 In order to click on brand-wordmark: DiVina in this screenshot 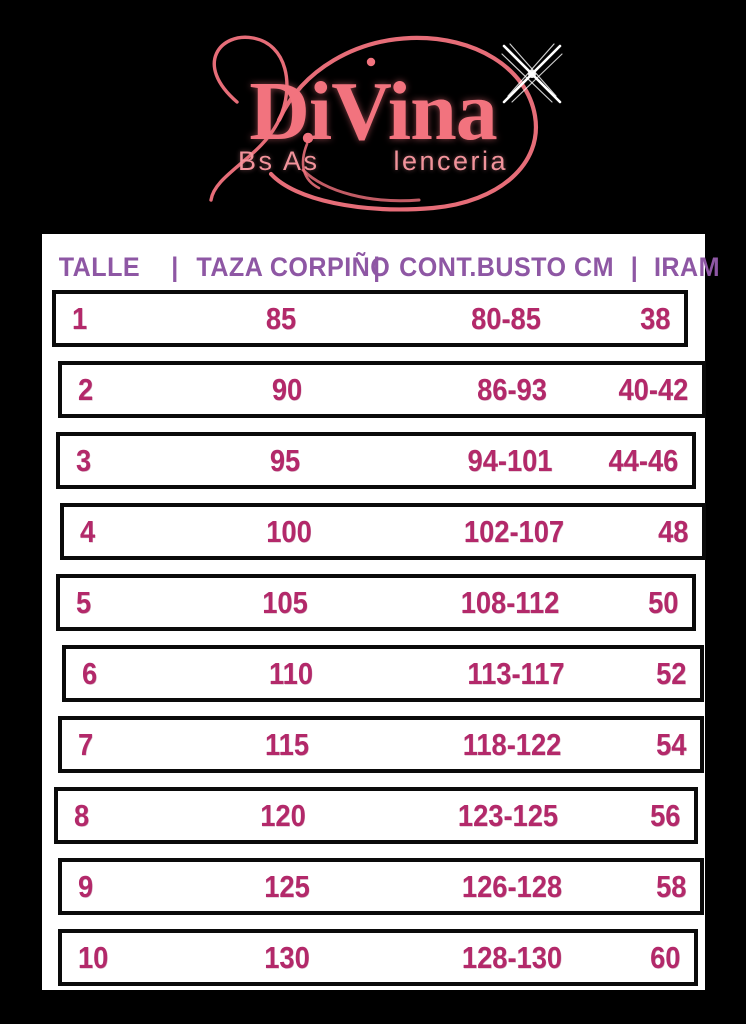, I will do `click(373, 112)`.